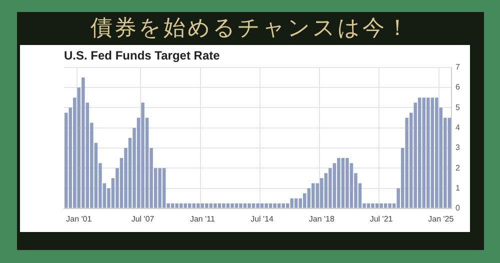 Image resolution: width=500 pixels, height=263 pixels. What do you see at coordinates (441, 219) in the screenshot?
I see `x-tick-label: Jan '25` at bounding box center [441, 219].